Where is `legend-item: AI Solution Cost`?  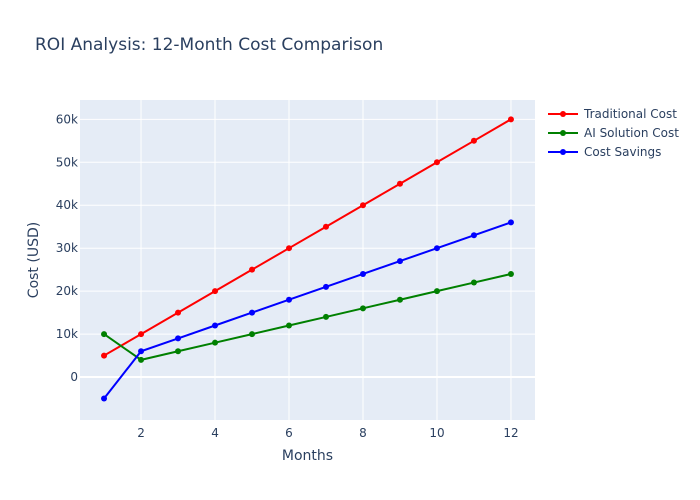
legend-item: AI Solution Cost is located at coordinates (613, 133).